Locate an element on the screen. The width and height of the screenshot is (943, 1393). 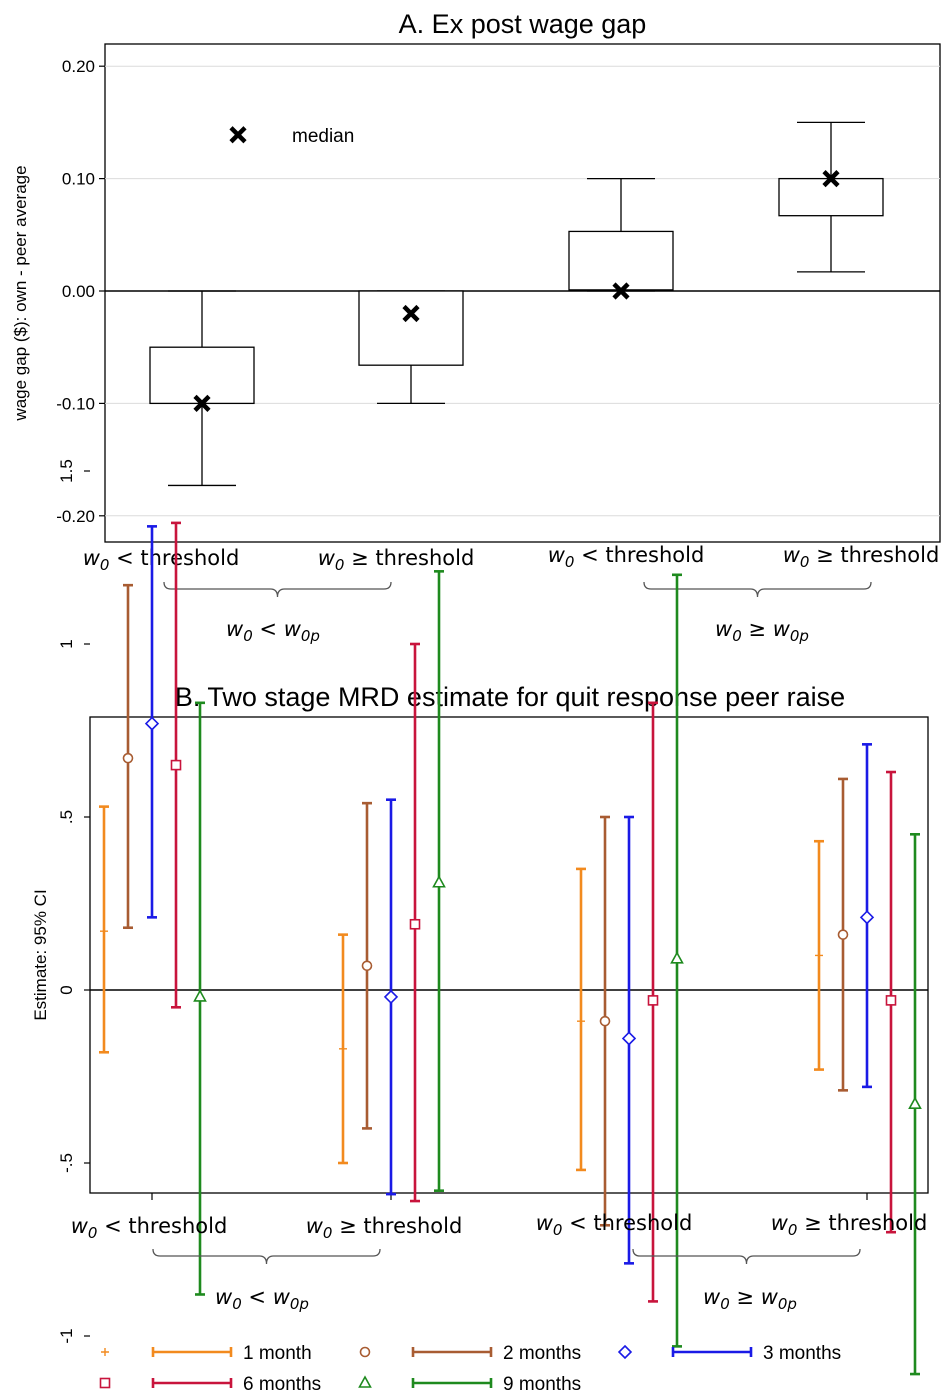
y-axis-label: Estimate: 95% CI is located at coordinates (40, 954).